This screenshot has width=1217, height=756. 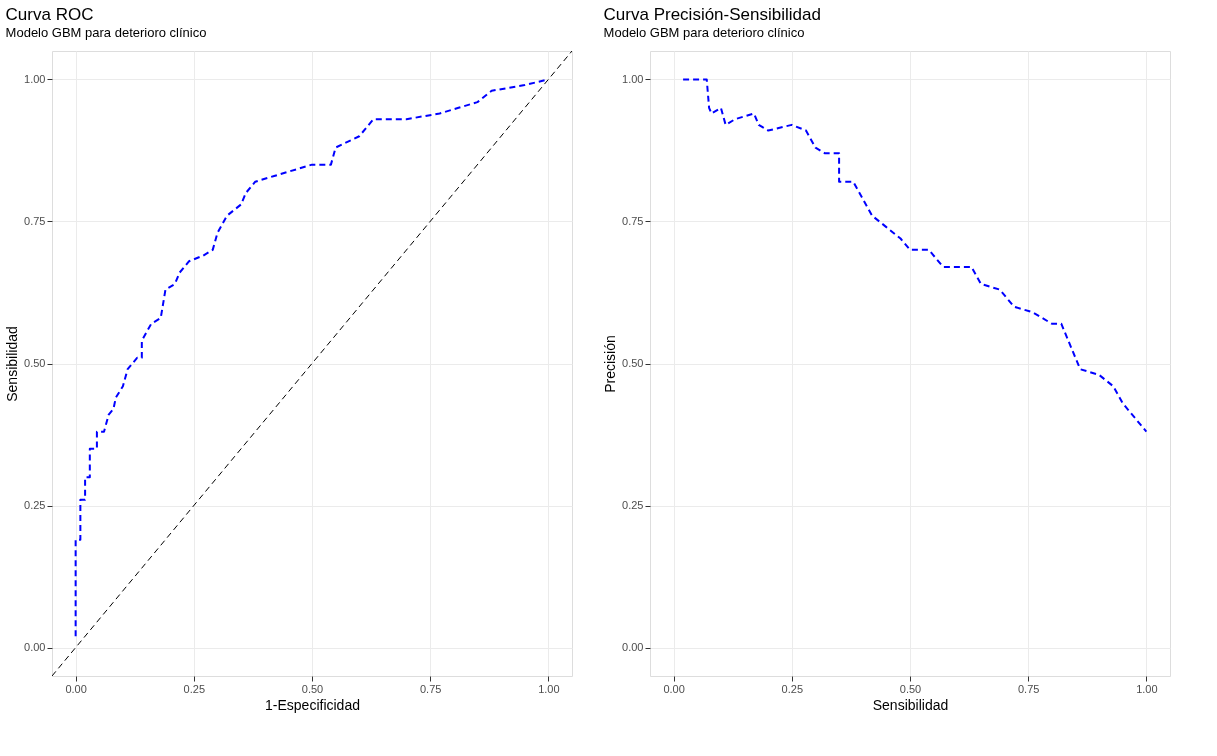 I want to click on chart-title: Curva Precisión-Sensibilidad, so click(x=712, y=14).